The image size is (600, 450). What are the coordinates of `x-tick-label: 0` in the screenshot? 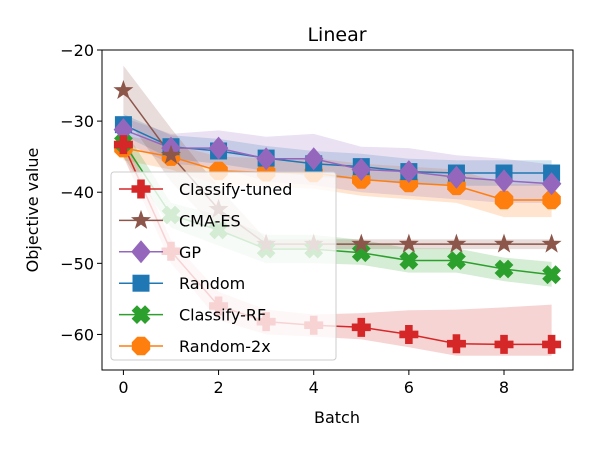 It's located at (123, 387).